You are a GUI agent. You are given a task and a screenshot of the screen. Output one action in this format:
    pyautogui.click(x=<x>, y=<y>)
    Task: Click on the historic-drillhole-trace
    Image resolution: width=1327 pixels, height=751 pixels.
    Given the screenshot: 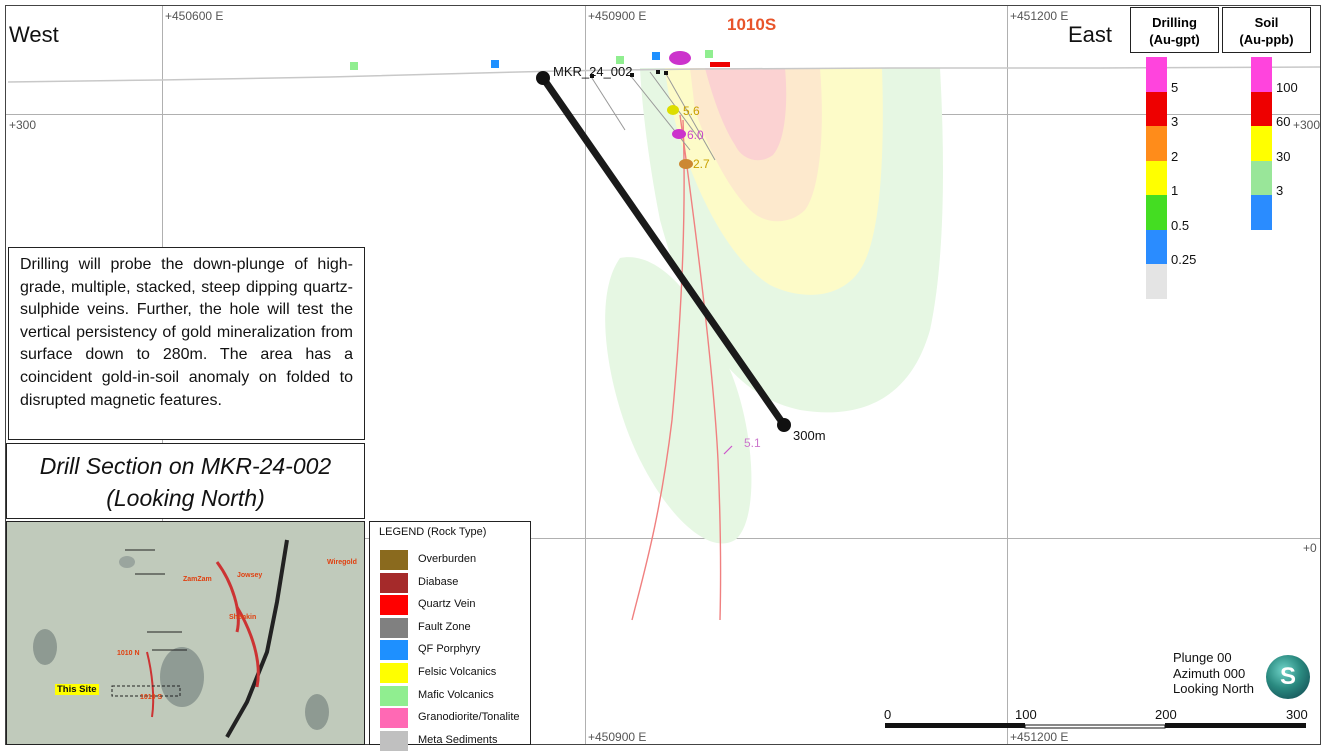 What is the action you would take?
    pyautogui.click(x=700, y=367)
    